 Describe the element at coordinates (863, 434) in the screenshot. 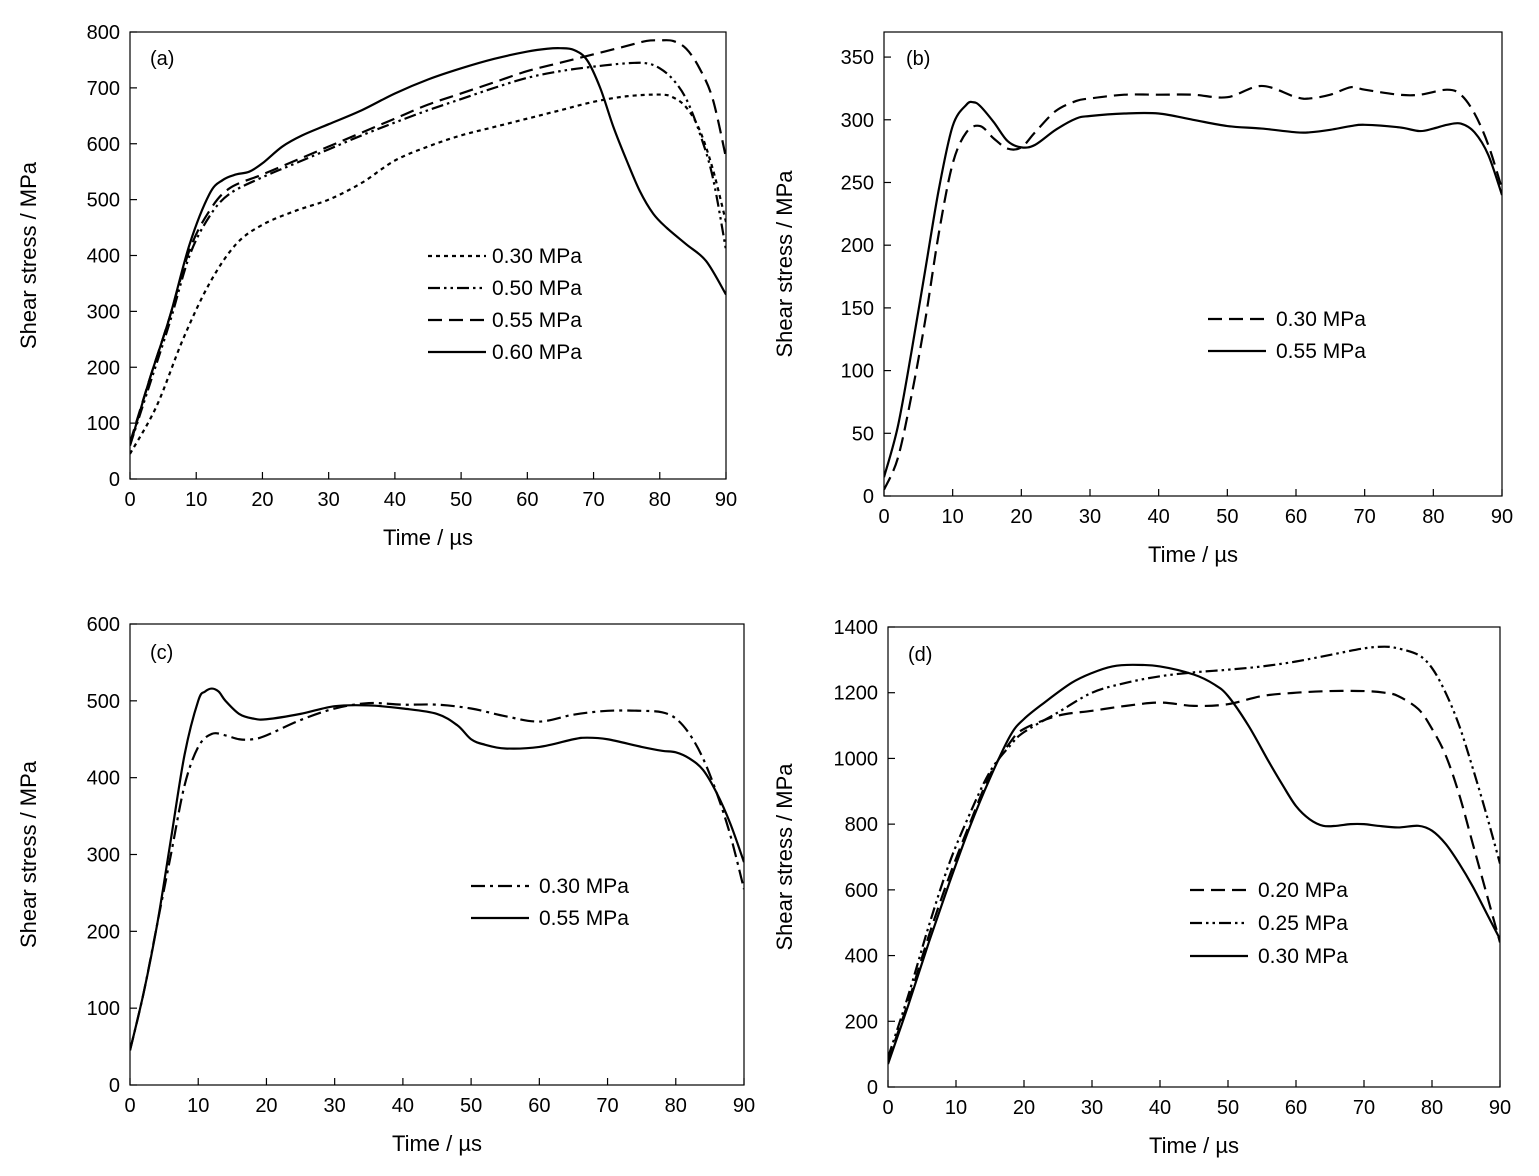

I see `y-tick-label: 50` at that location.